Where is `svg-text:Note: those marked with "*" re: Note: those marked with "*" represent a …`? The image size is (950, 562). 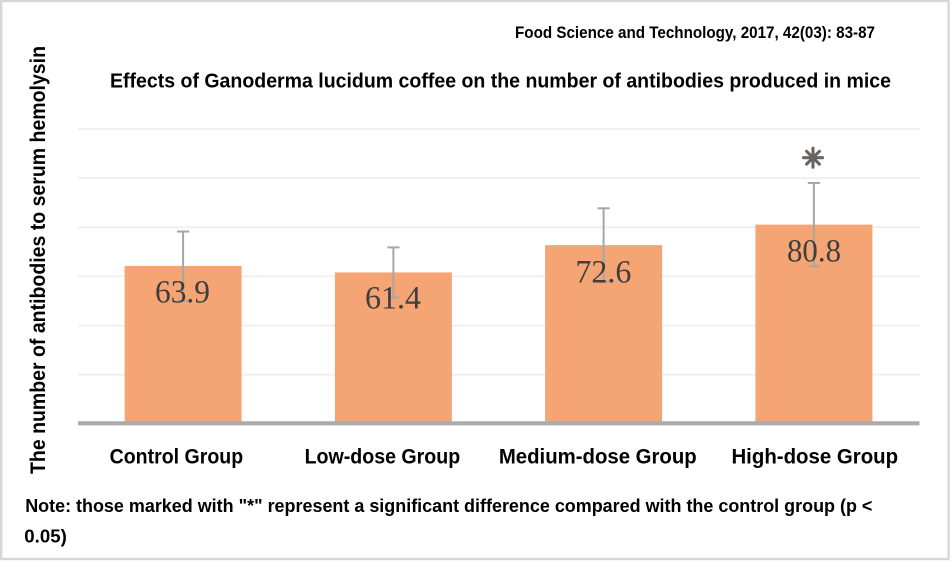
svg-text:Note: those marked with "*" re: Note: those marked with "*" represent a … is located at coordinates (448, 506).